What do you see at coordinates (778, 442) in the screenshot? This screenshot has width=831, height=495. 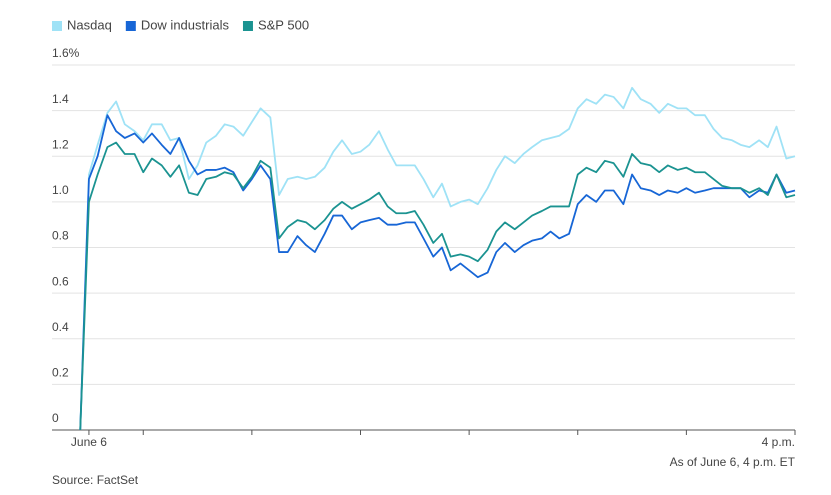 I see `x-tick-label: 4 p.m.` at bounding box center [778, 442].